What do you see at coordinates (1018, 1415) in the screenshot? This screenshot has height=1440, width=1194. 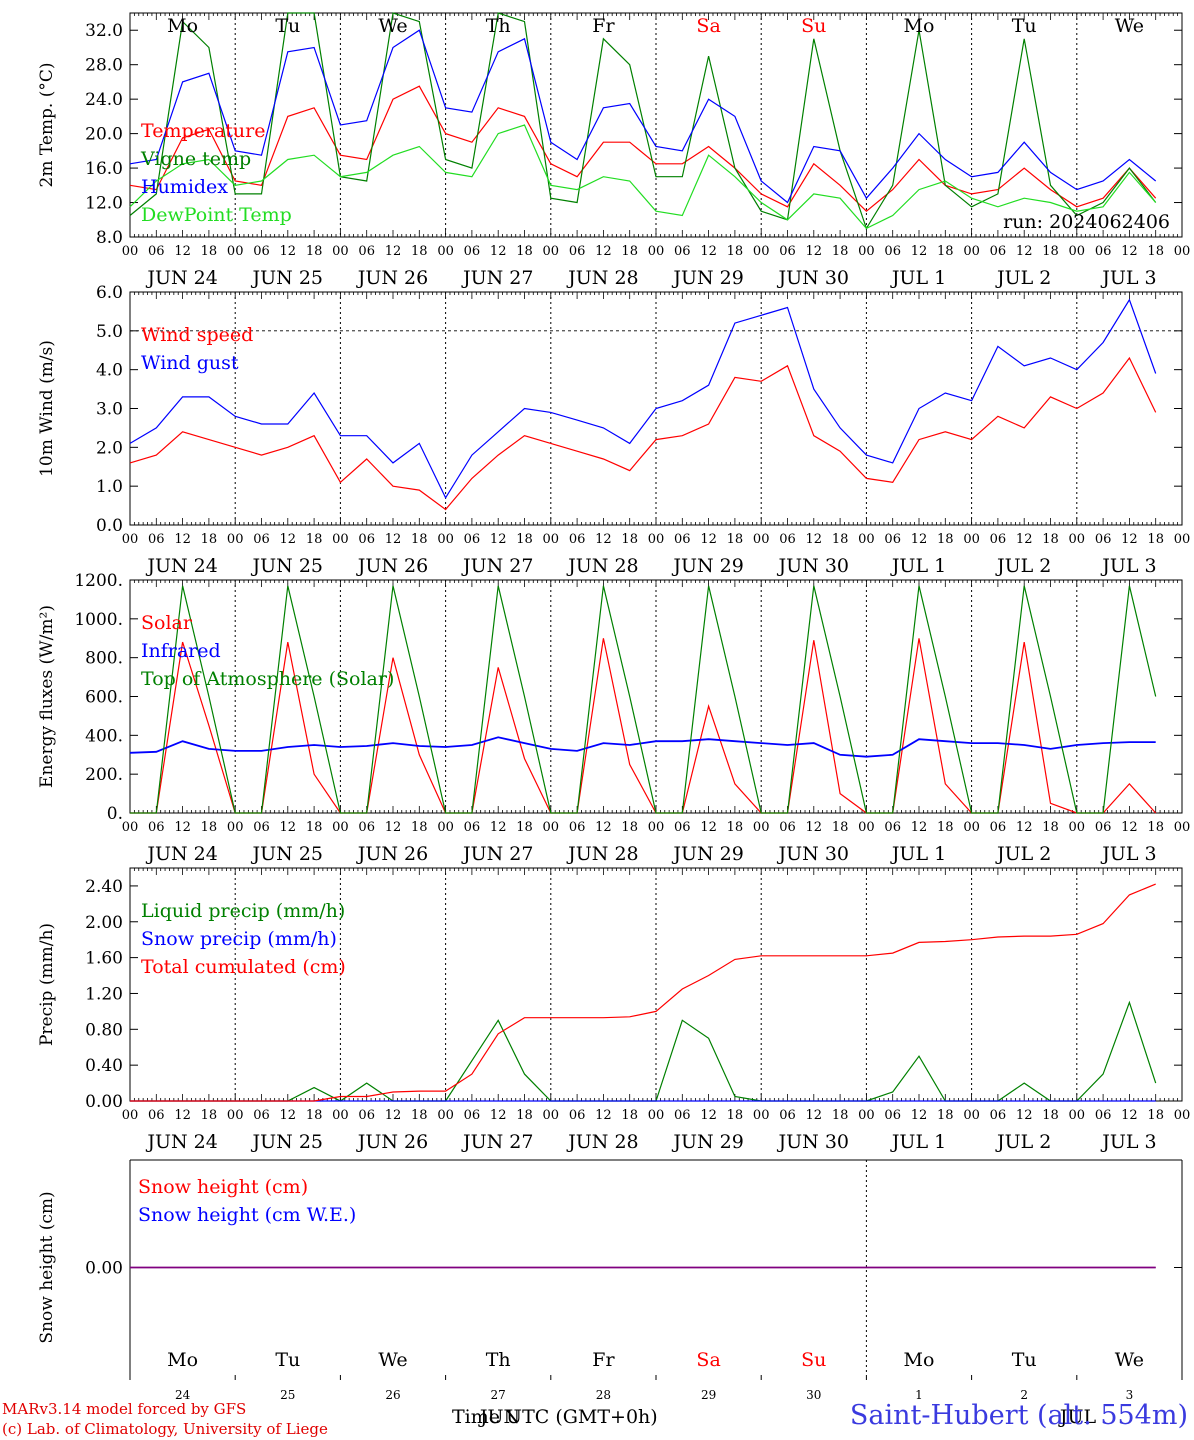 I see `station-name: Saint-Hubert (alt. 554m)` at bounding box center [1018, 1415].